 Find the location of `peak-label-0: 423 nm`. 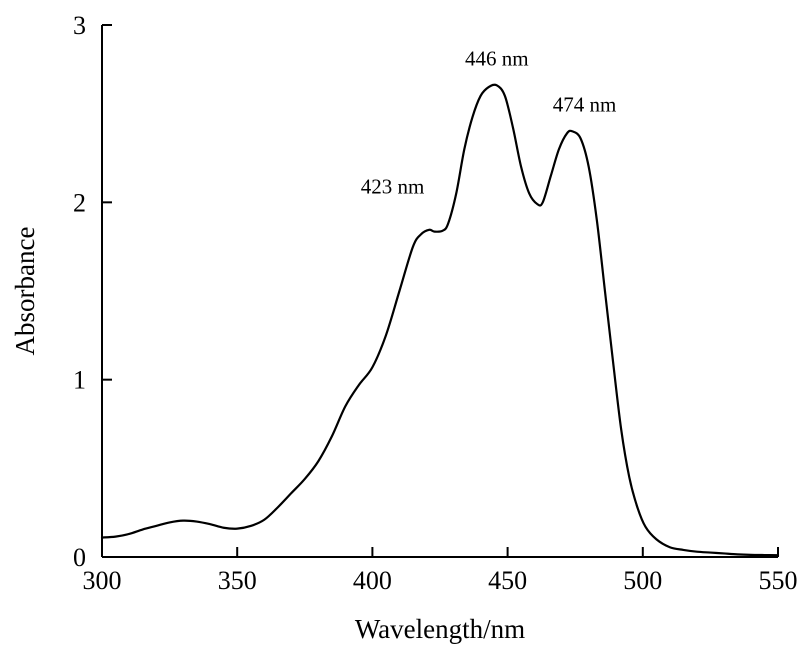

peak-label-0: 423 nm is located at coordinates (393, 187).